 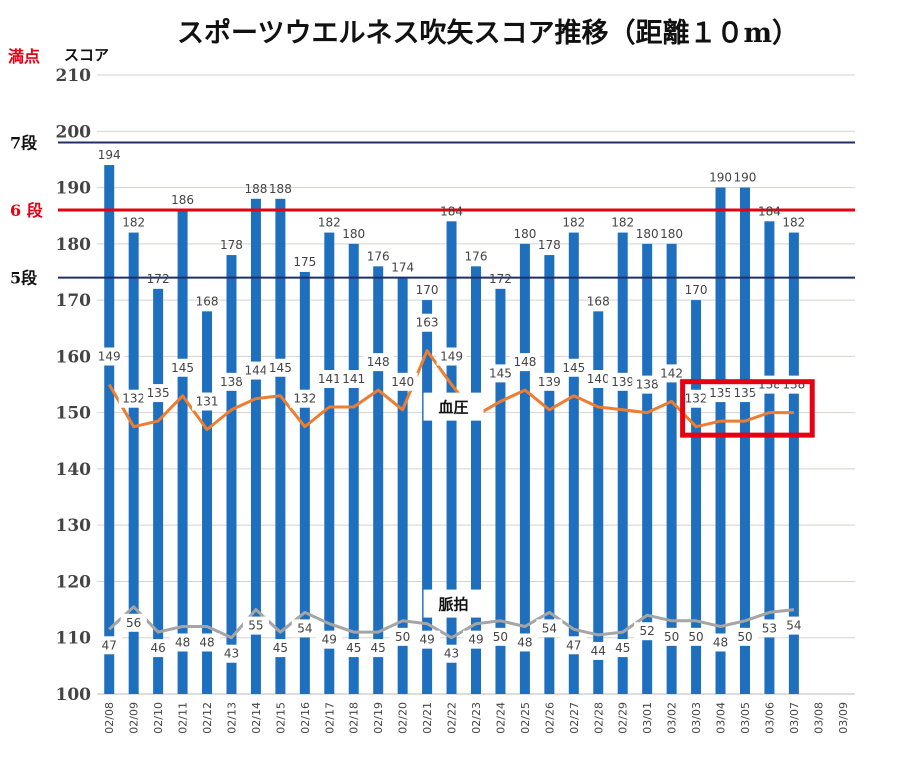 What do you see at coordinates (794, 718) in the screenshot?
I see `x-tick-label: 03/07` at bounding box center [794, 718].